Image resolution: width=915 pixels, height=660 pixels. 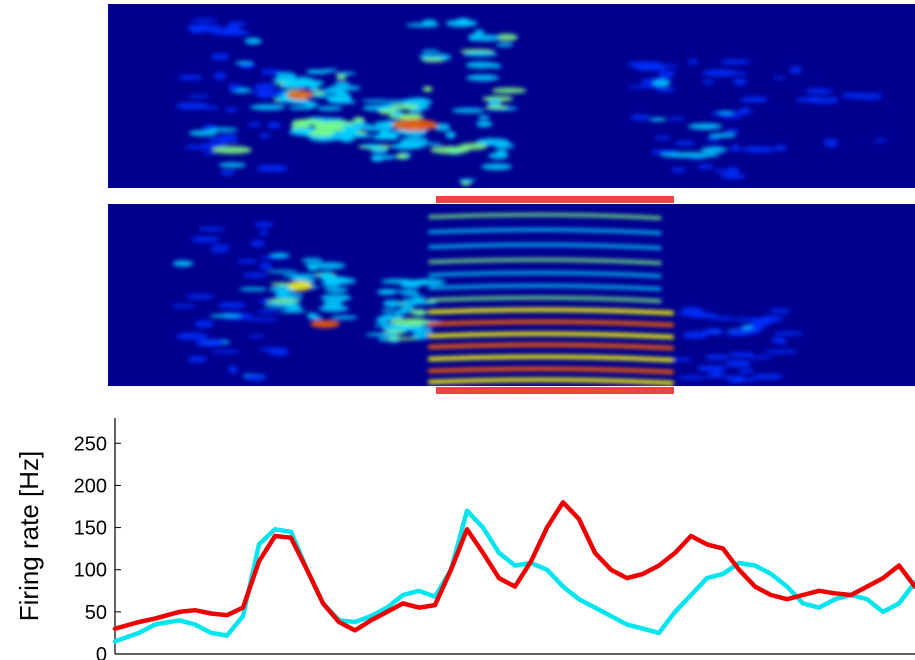 What do you see at coordinates (555, 199) in the screenshot?
I see `highlight-bar-top` at bounding box center [555, 199].